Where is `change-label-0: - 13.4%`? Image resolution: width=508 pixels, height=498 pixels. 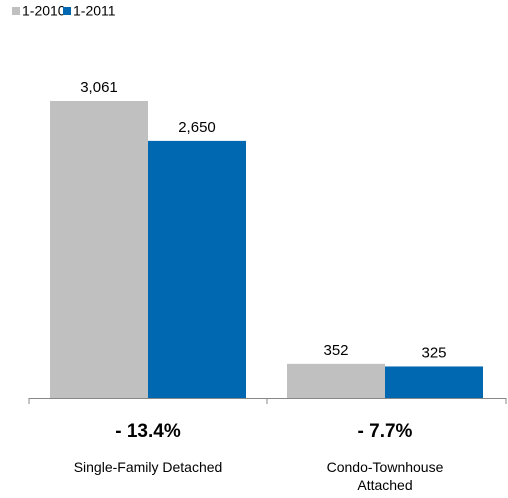 change-label-0: - 13.4% is located at coordinates (148, 431).